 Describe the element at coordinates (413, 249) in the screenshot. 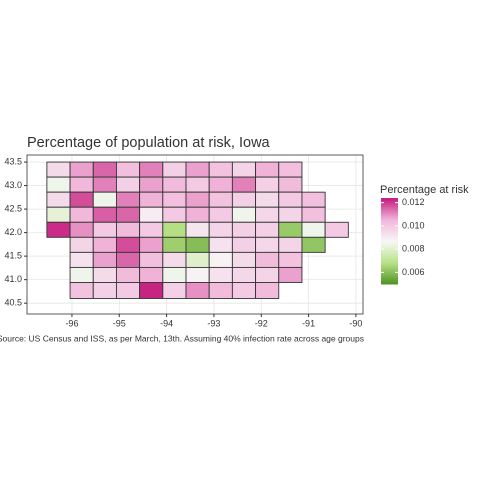

I see `colorbar-label: 0.008` at that location.